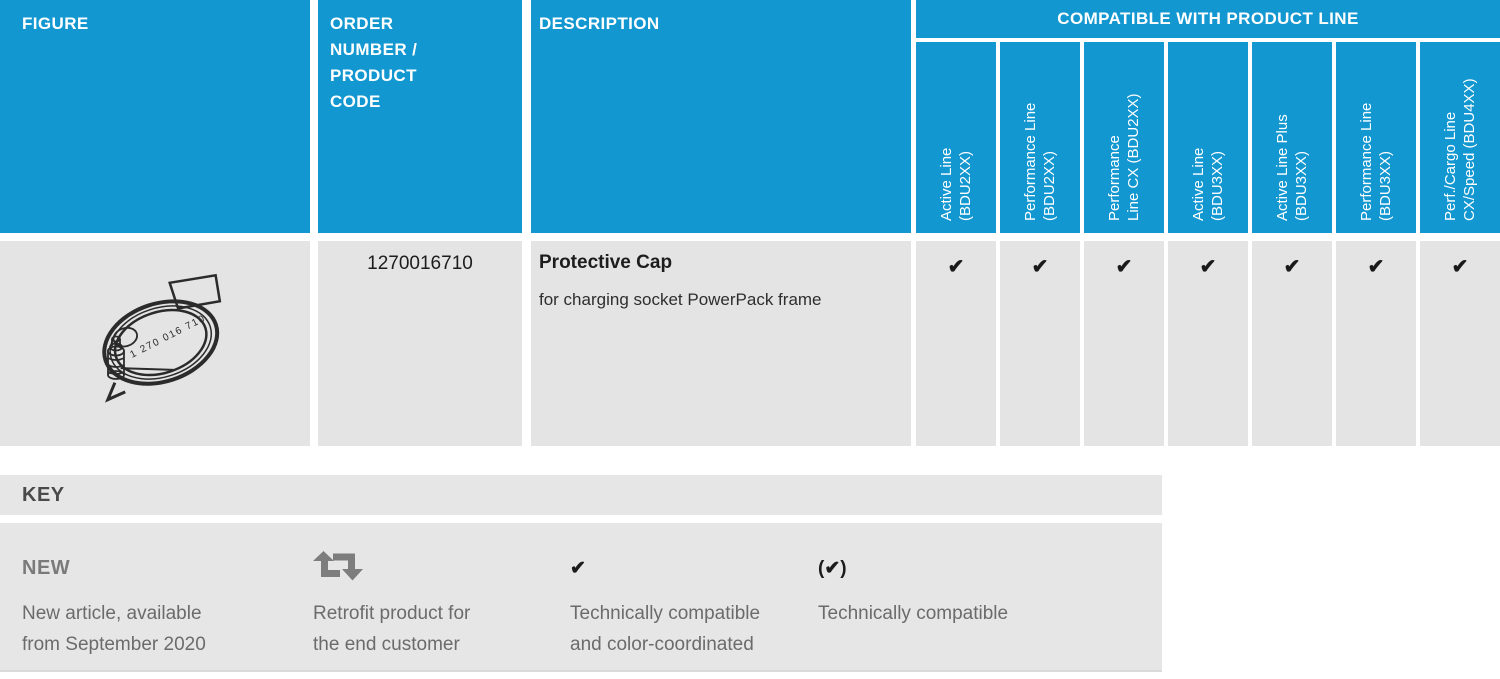  I want to click on key-item-paren-check: (✔) Technically compatible, so click(913, 589).